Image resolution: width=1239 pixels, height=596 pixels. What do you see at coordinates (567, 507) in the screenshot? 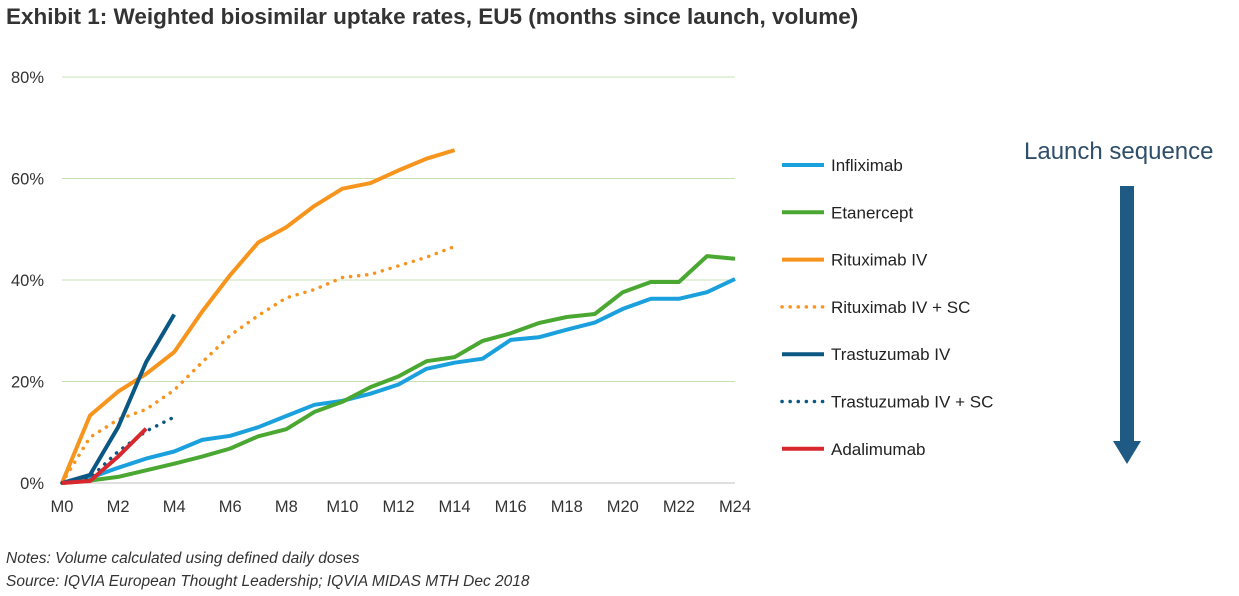
I see `x-tick-label: M18` at bounding box center [567, 507].